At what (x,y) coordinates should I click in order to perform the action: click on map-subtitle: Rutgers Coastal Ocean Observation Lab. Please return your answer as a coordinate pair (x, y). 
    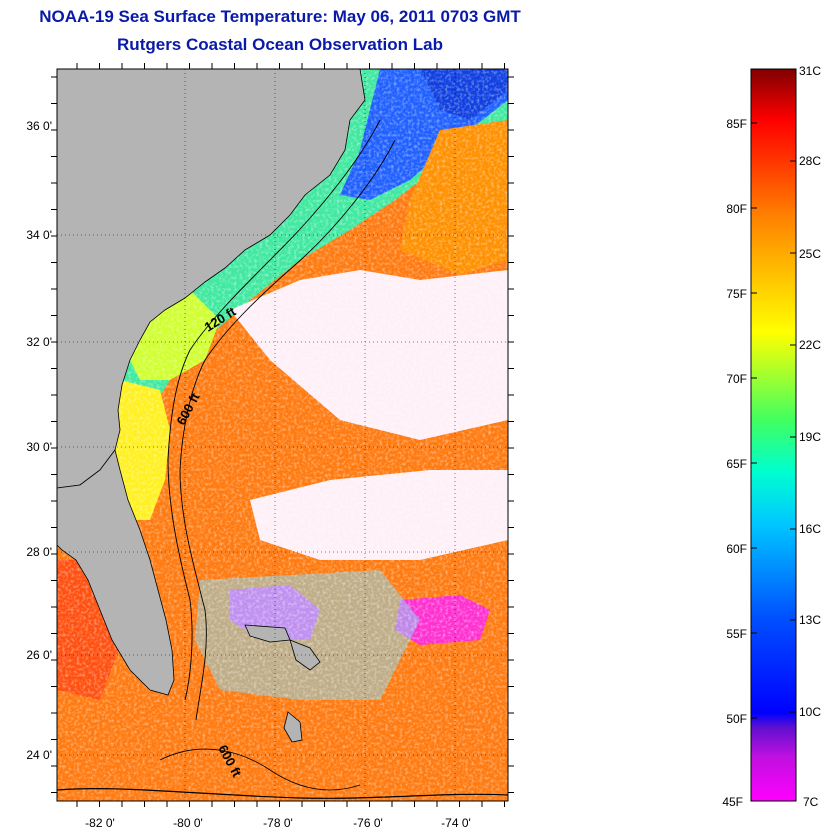
    Looking at the image, I should click on (280, 44).